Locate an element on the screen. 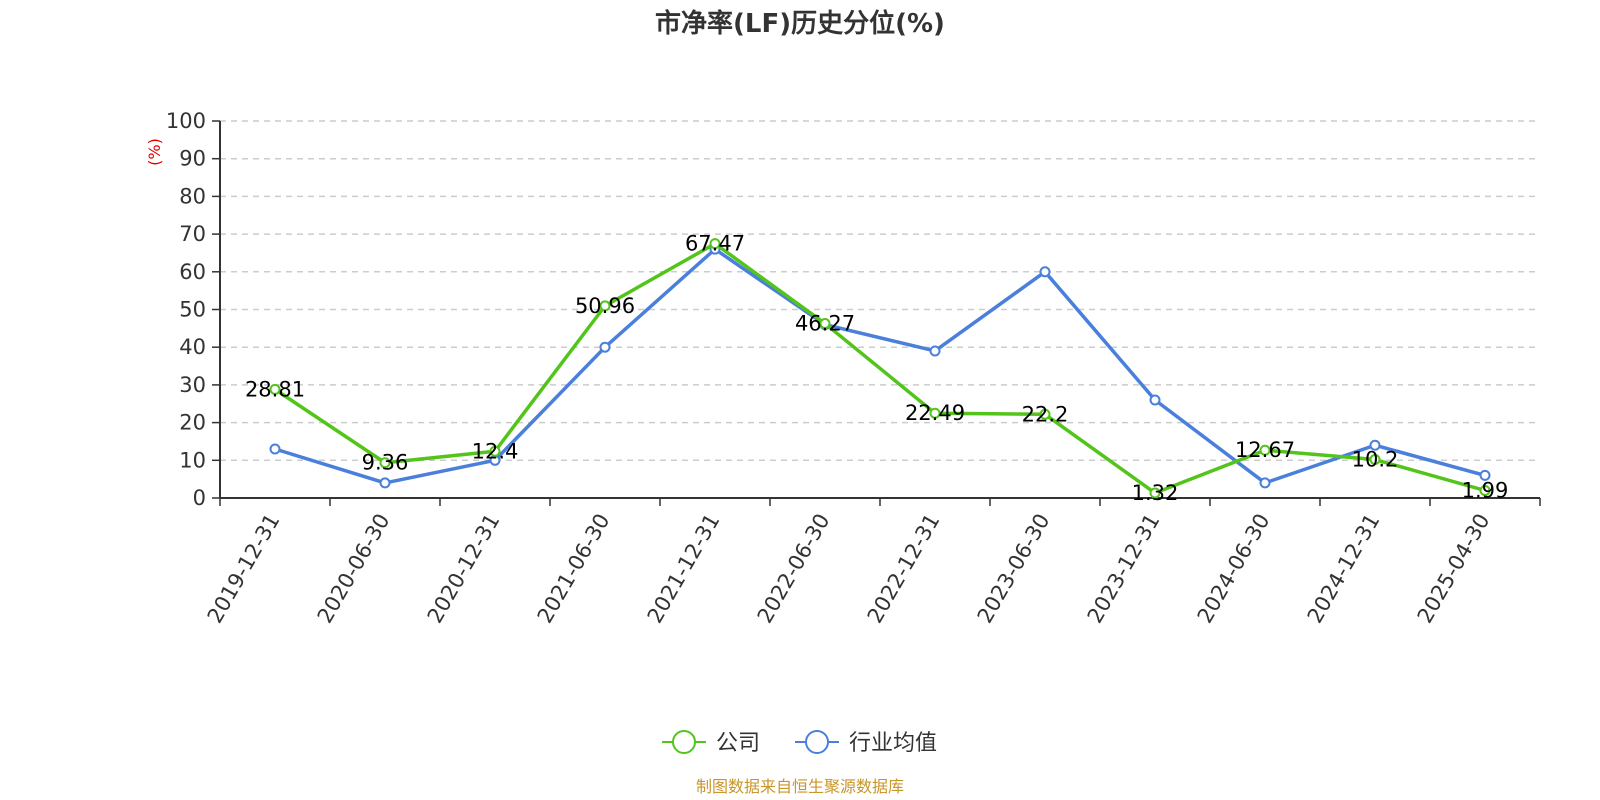 This screenshot has width=1600, height=800. data-label: 1.99 is located at coordinates (1485, 490).